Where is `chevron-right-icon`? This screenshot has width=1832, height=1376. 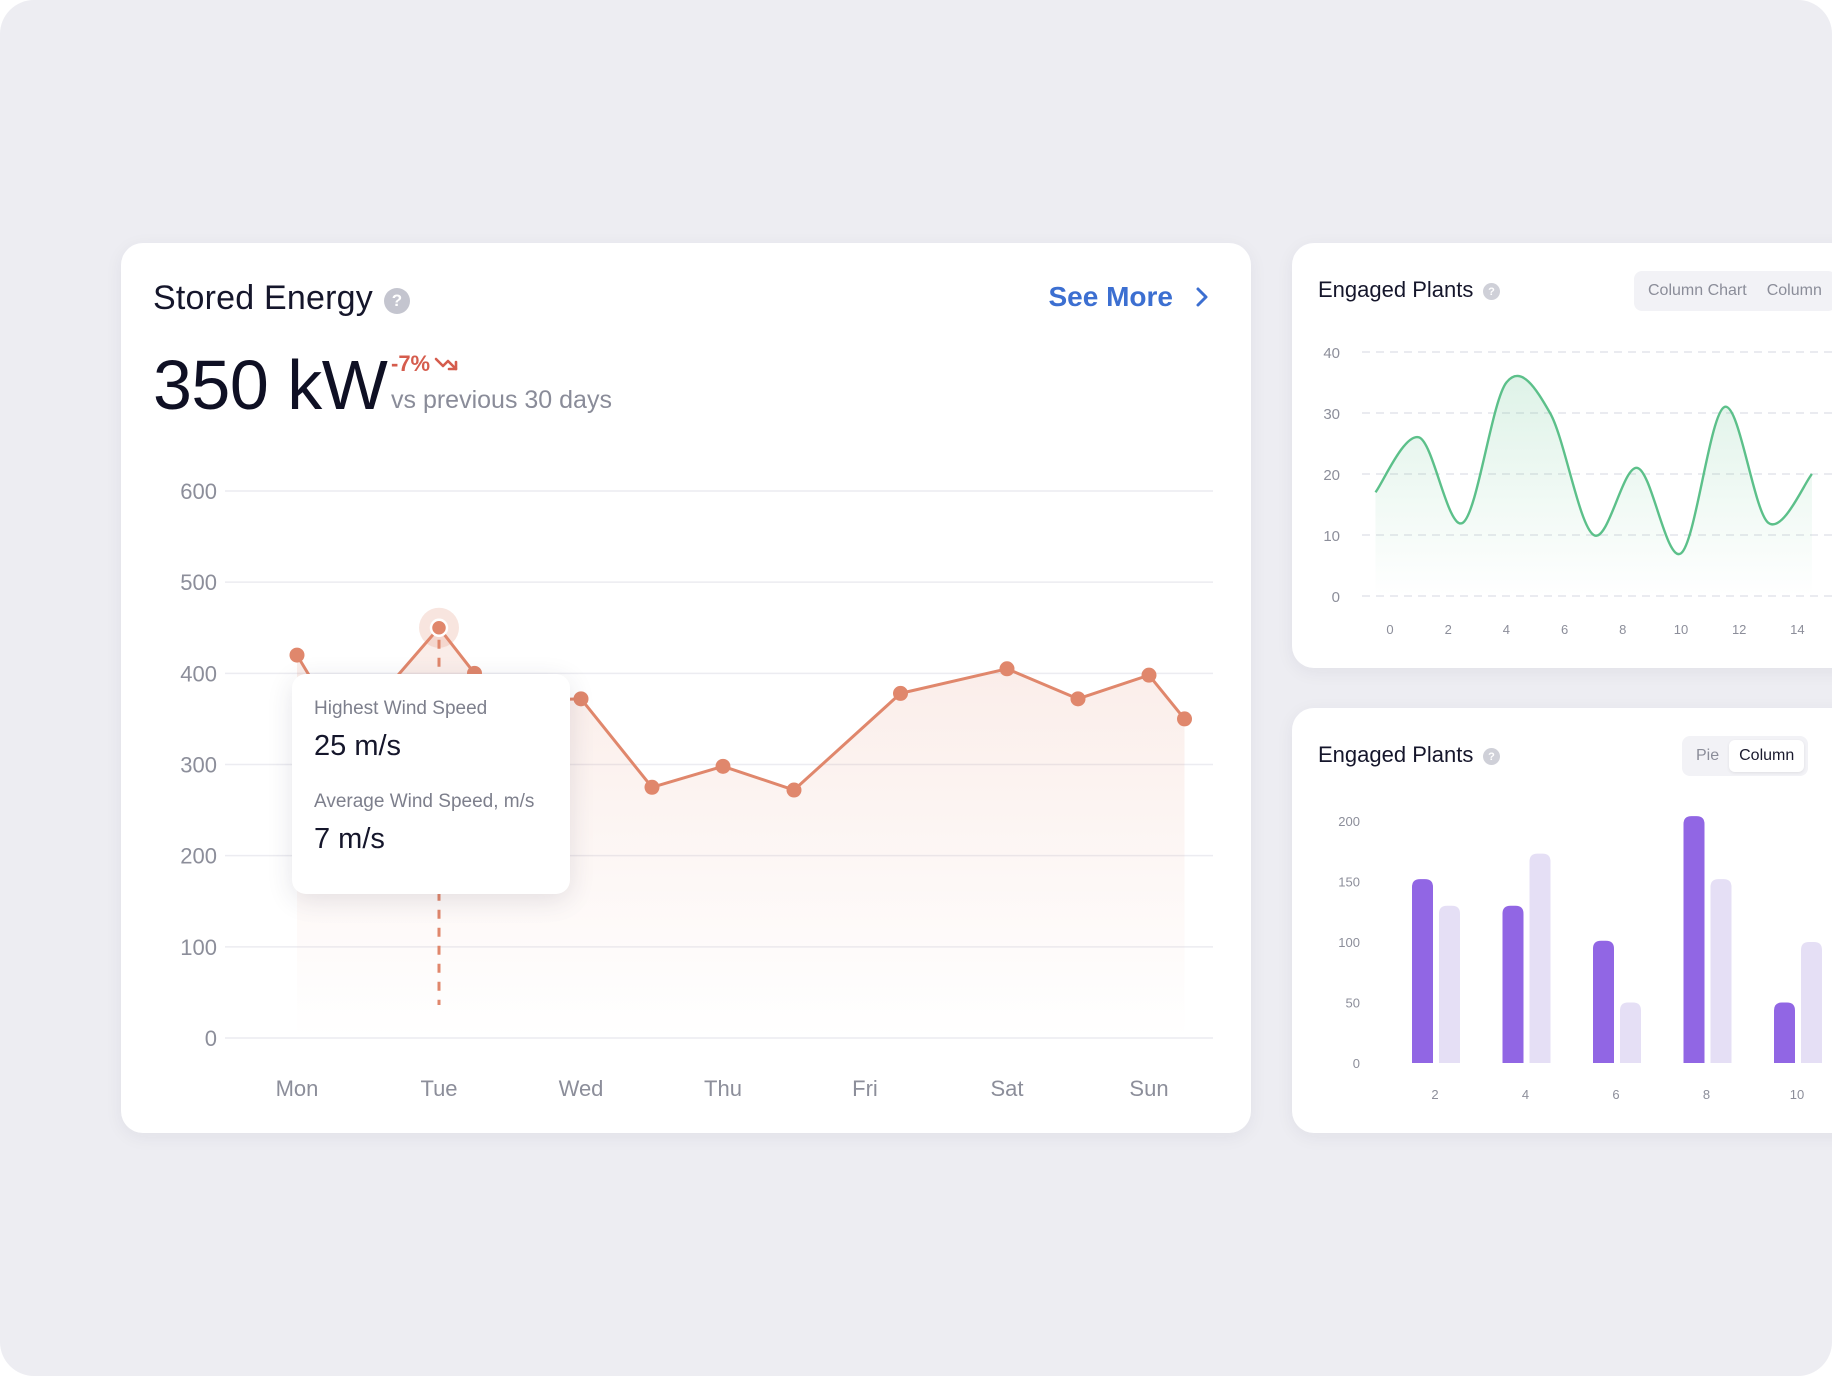 chevron-right-icon is located at coordinates (1202, 297).